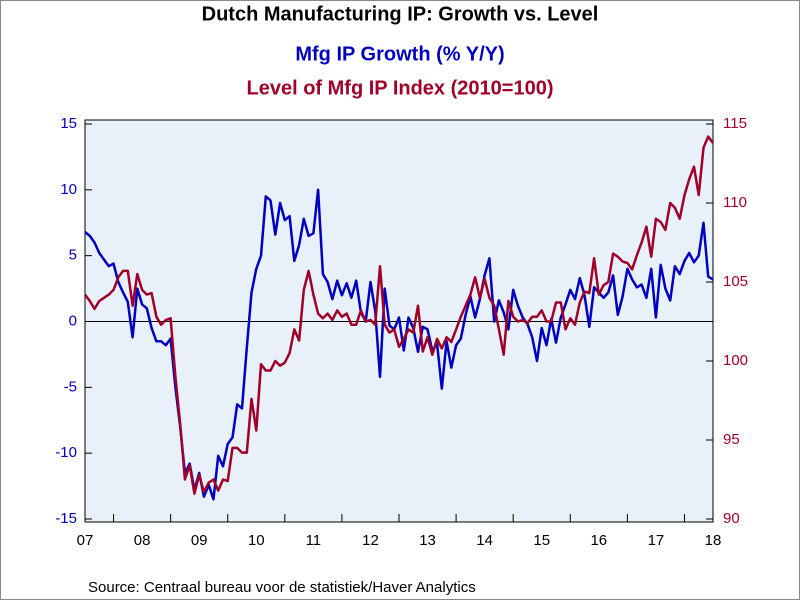 This screenshot has width=800, height=600. Describe the element at coordinates (598, 540) in the screenshot. I see `x-tick-label: 16` at that location.